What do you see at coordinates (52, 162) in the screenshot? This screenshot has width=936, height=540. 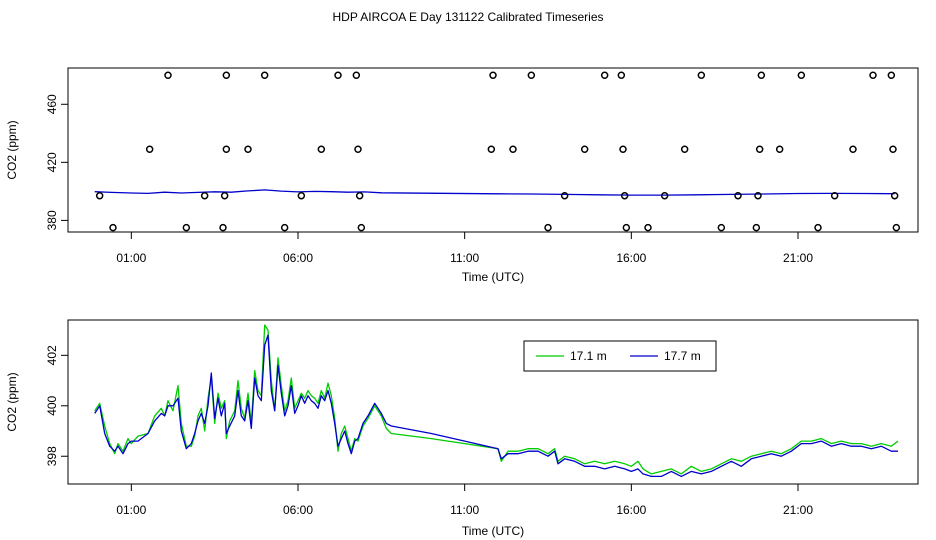 I see `y-tick-label: 420` at bounding box center [52, 162].